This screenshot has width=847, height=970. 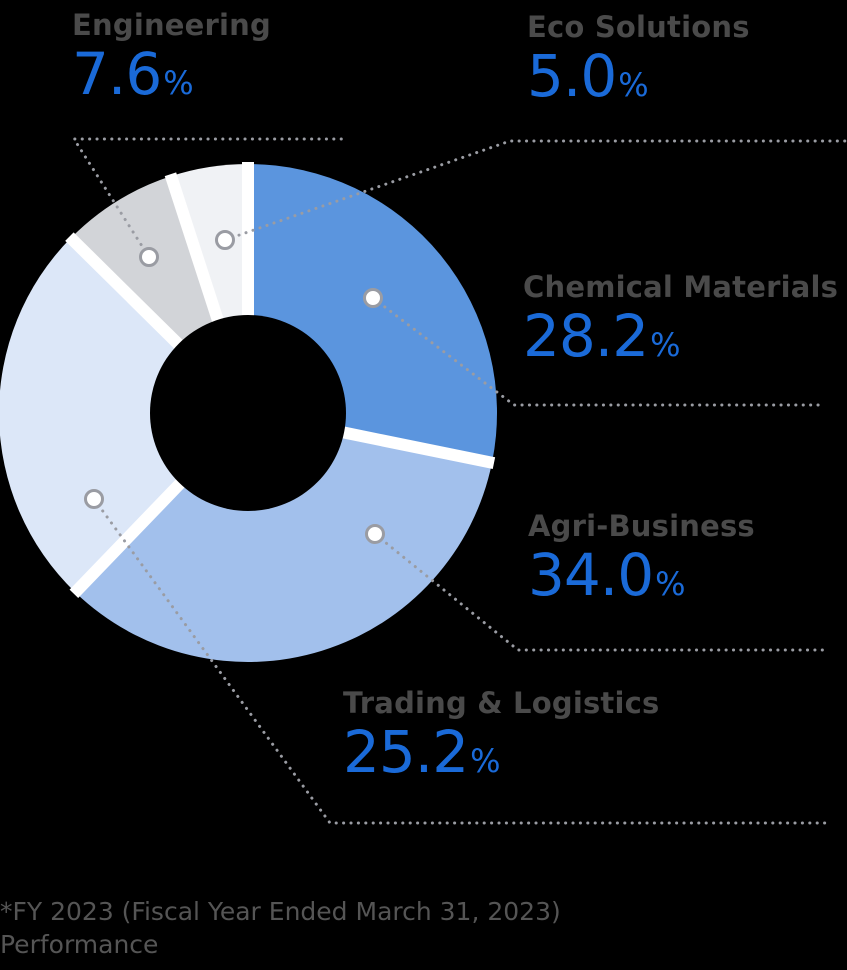 What do you see at coordinates (225, 240) in the screenshot?
I see `marker-eco-solutions` at bounding box center [225, 240].